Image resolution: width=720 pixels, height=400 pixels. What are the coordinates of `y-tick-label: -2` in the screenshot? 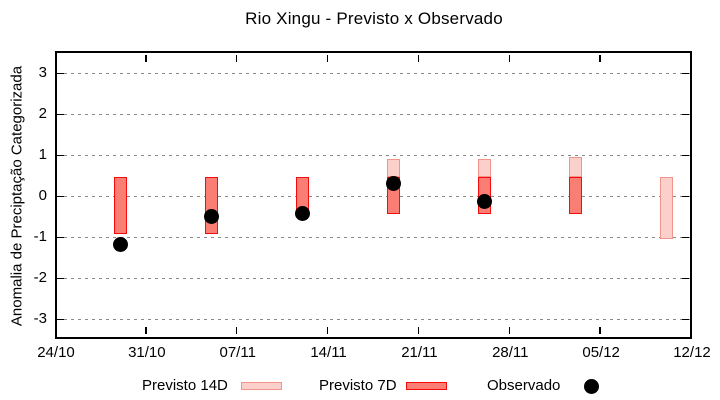 It's located at (40, 277).